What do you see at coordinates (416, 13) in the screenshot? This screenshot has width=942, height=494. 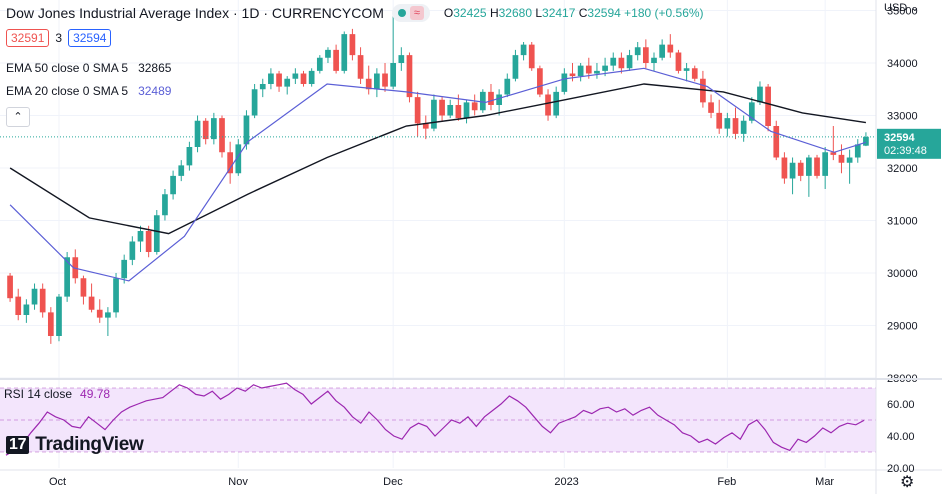 I see `wave-icon: ≈` at bounding box center [416, 13].